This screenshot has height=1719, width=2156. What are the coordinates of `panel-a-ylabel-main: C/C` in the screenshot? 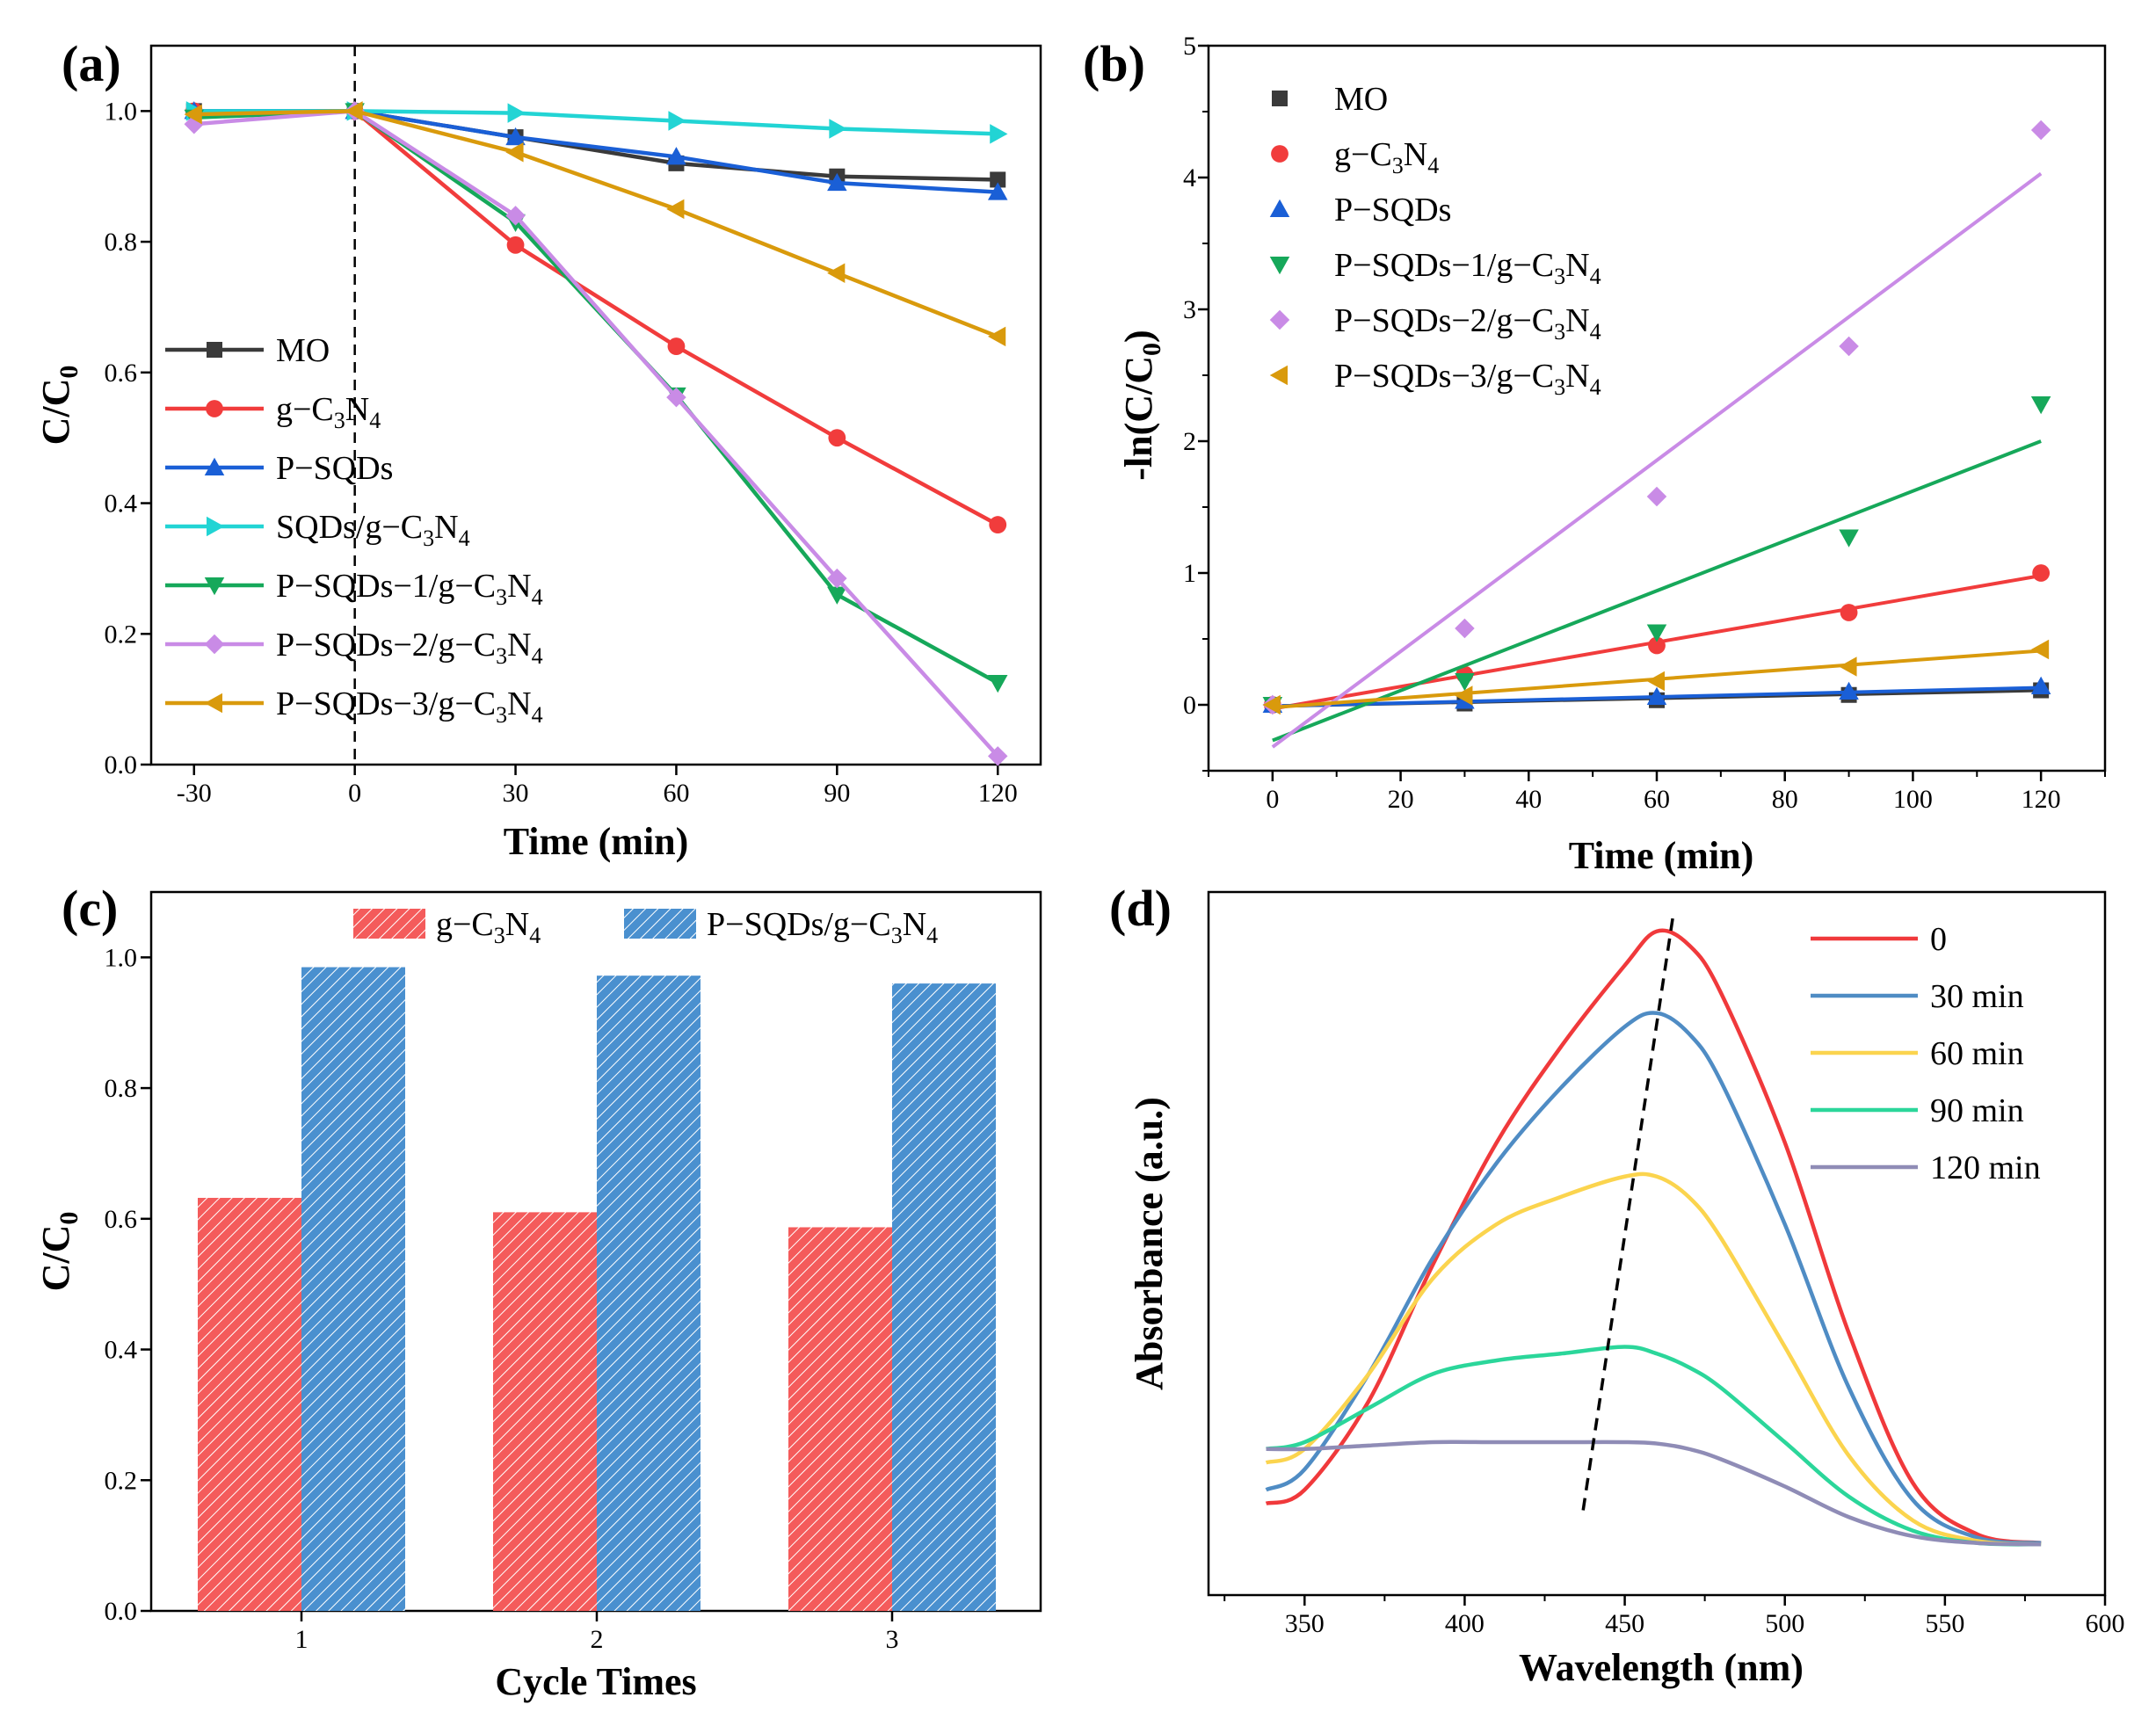 It's located at (55, 413).